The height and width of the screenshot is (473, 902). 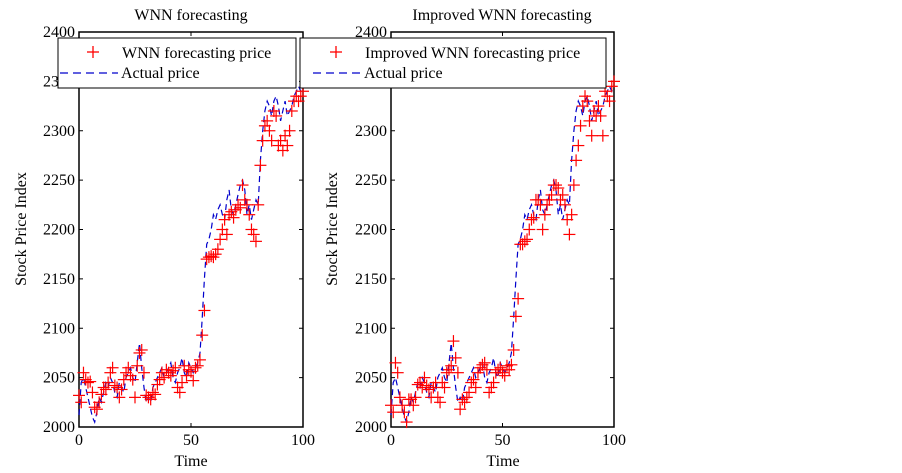 What do you see at coordinates (21, 229) in the screenshot?
I see `y-axis-label: Stock Price Index` at bounding box center [21, 229].